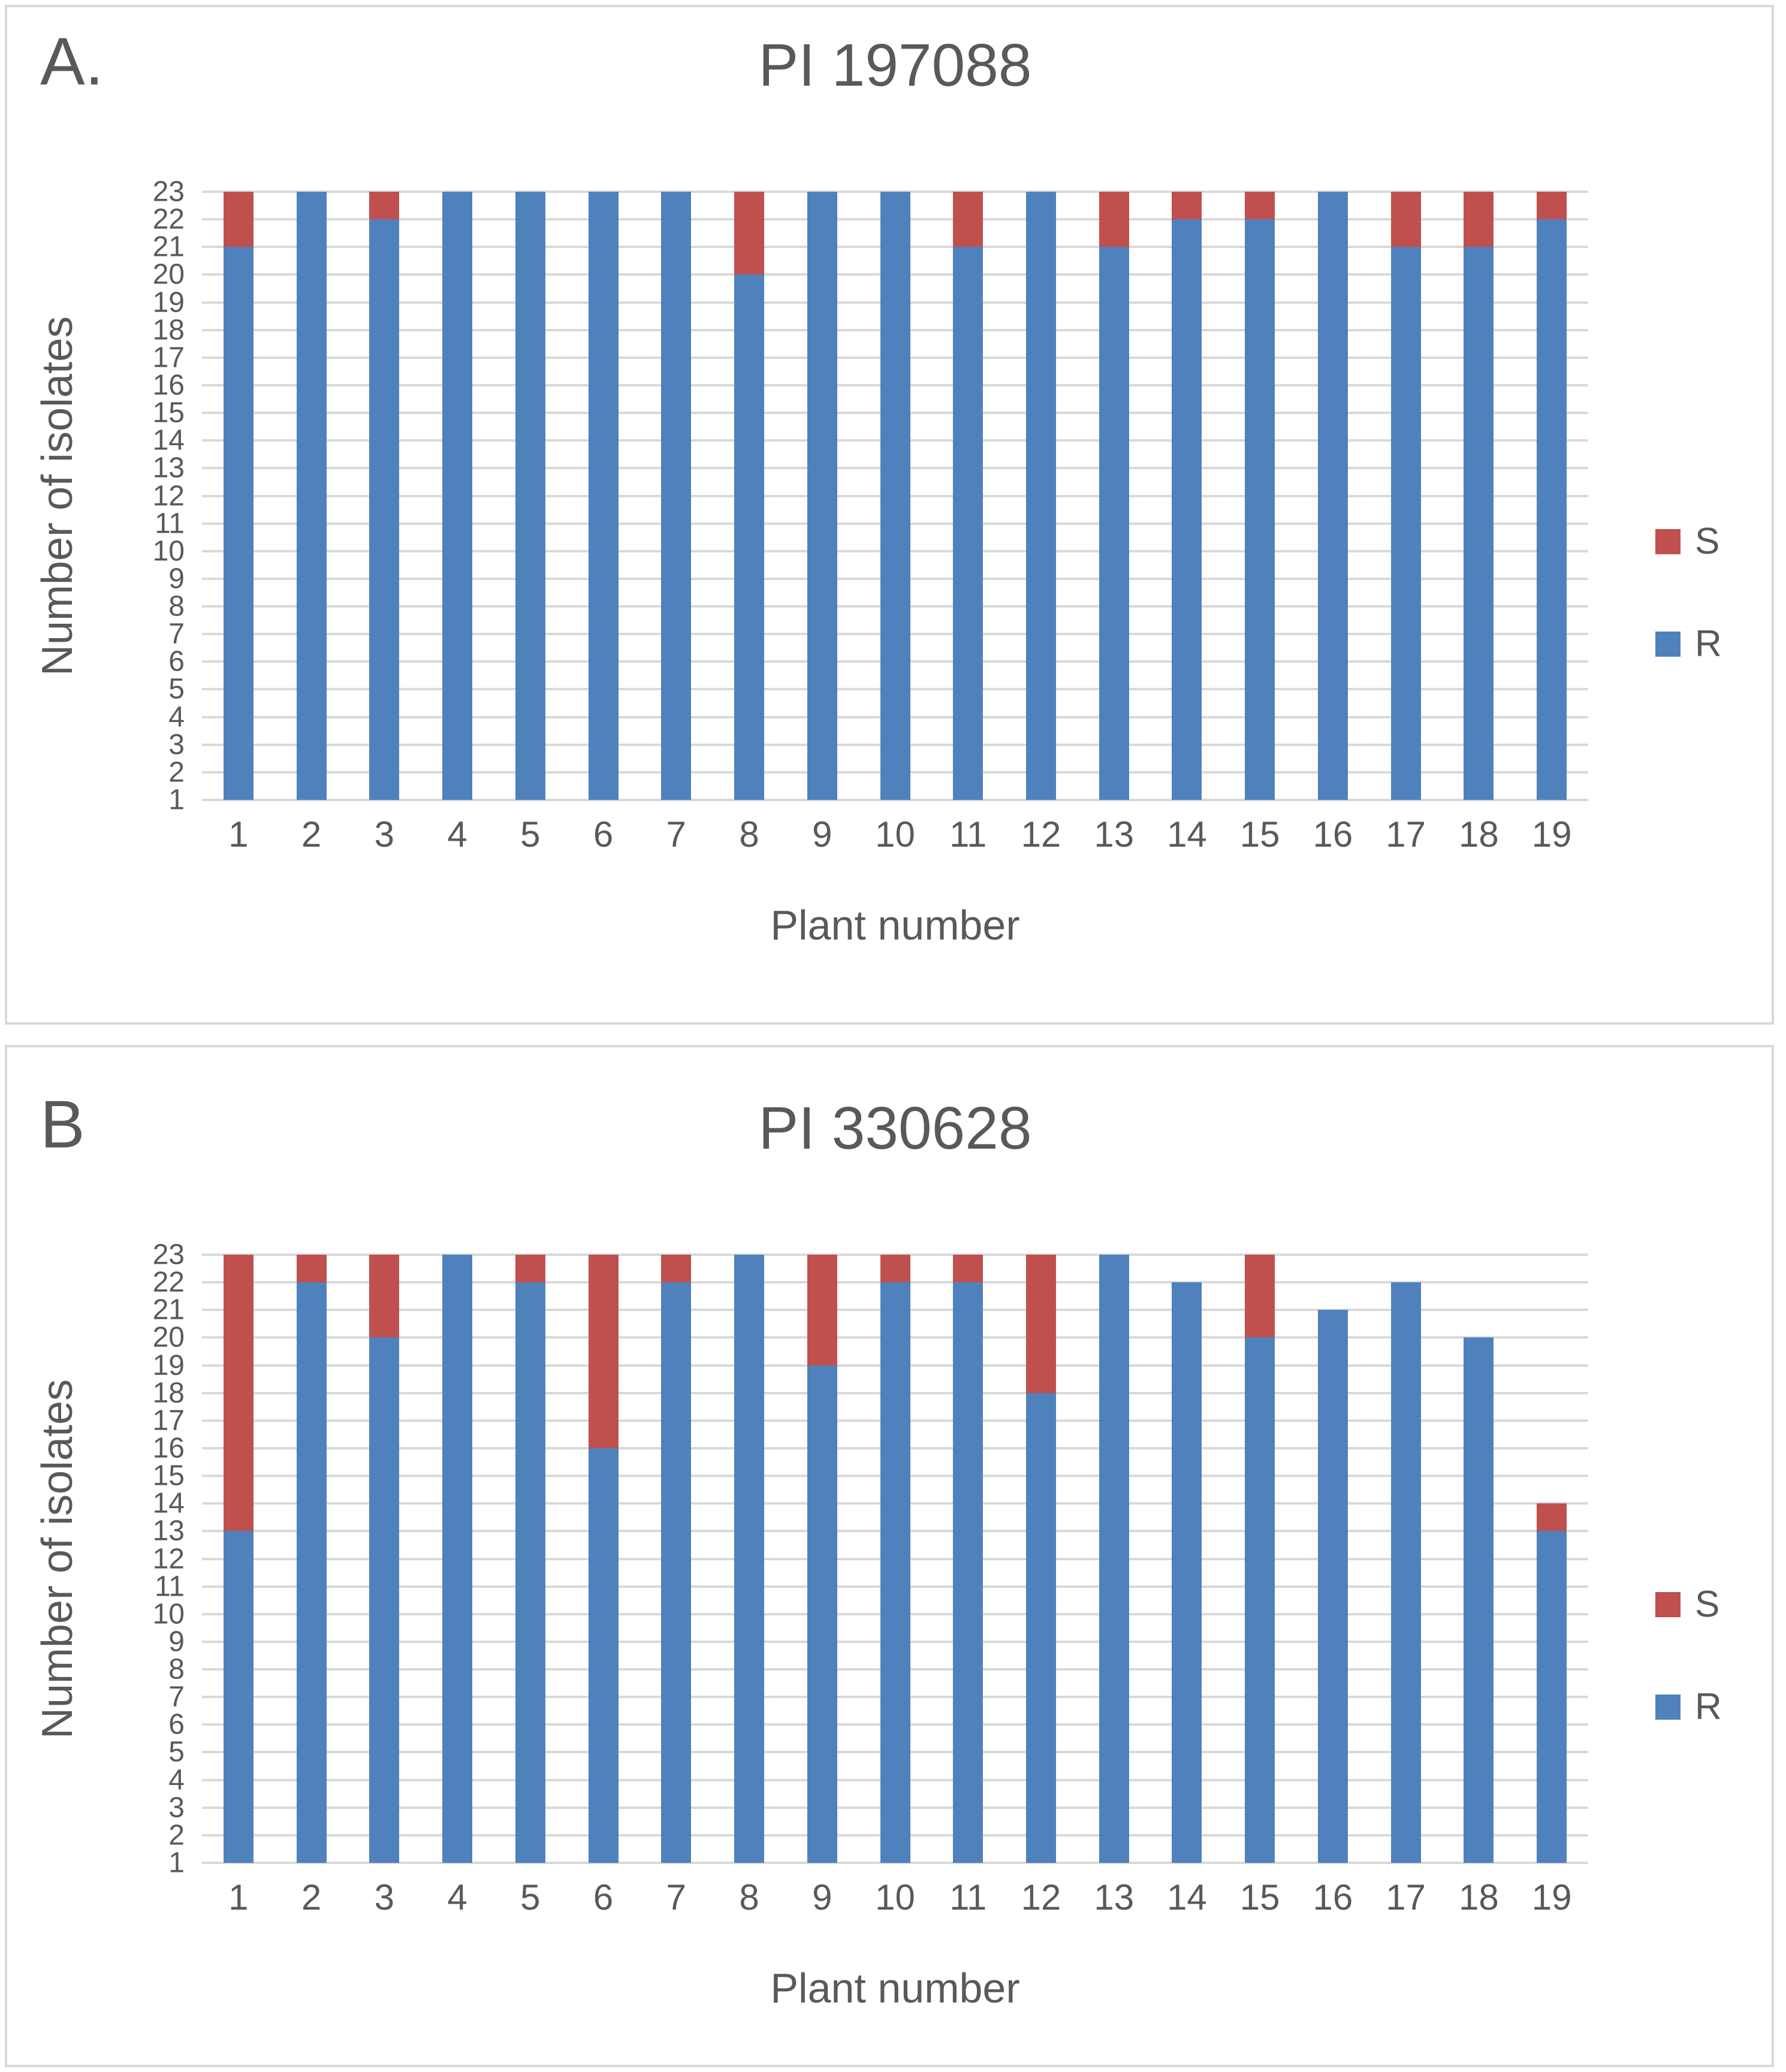  Describe the element at coordinates (384, 1897) in the screenshot. I see `x-tick-label: 3` at that location.